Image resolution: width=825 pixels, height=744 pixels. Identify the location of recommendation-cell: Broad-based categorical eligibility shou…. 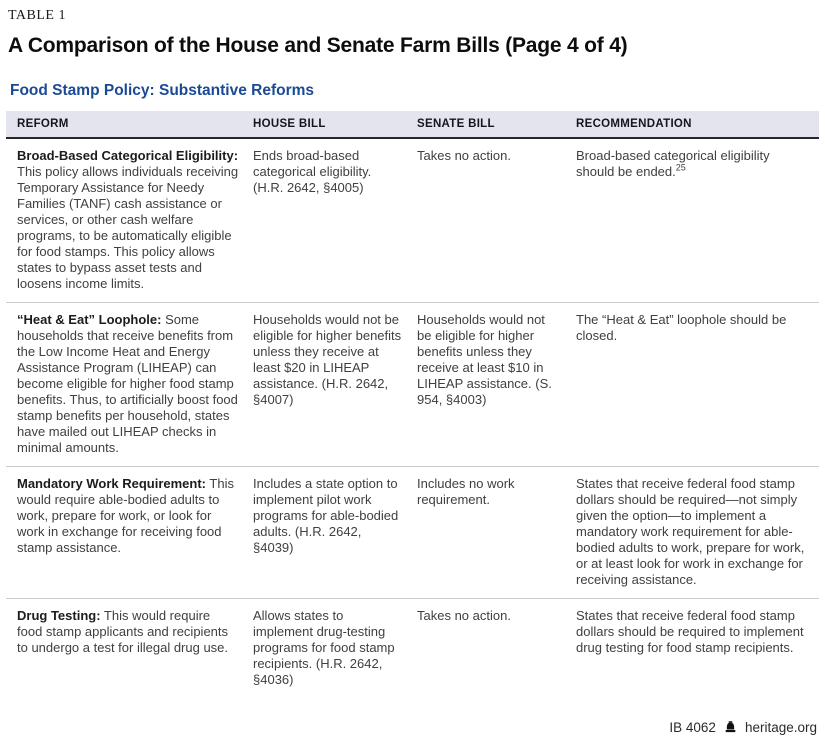
(697, 220).